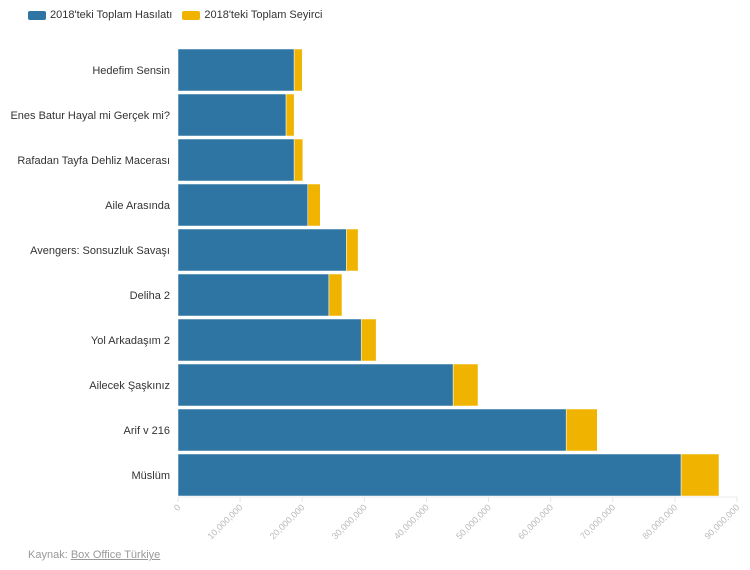 Image resolution: width=750 pixels, height=570 pixels. Describe the element at coordinates (111, 15) in the screenshot. I see `legend-label: 2018'teki Toplam Hasılatı` at that location.